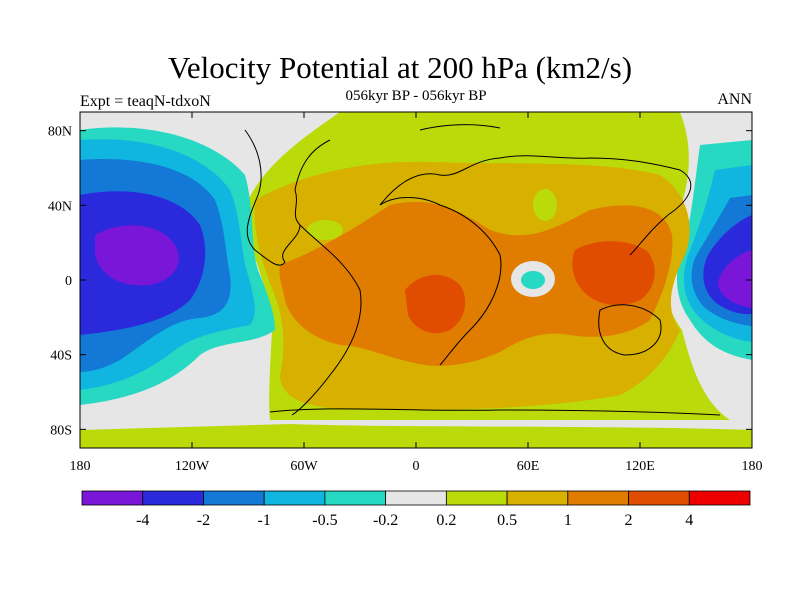 This screenshot has height=600, width=800. Describe the element at coordinates (446, 520) in the screenshot. I see `colorbar-label: 0.2` at that location.